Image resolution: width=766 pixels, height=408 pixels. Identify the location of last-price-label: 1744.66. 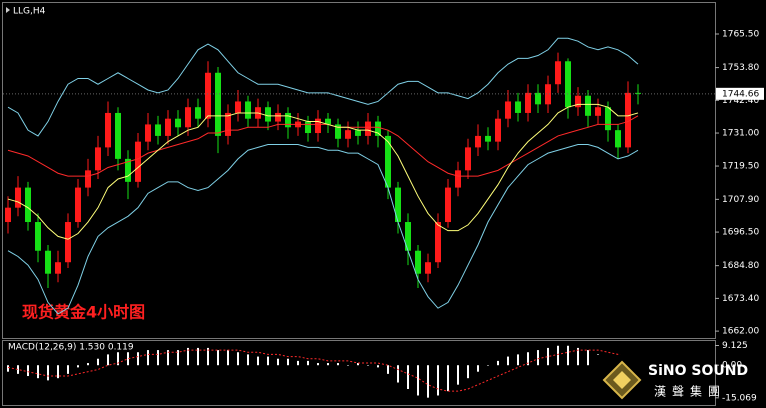
(740, 94).